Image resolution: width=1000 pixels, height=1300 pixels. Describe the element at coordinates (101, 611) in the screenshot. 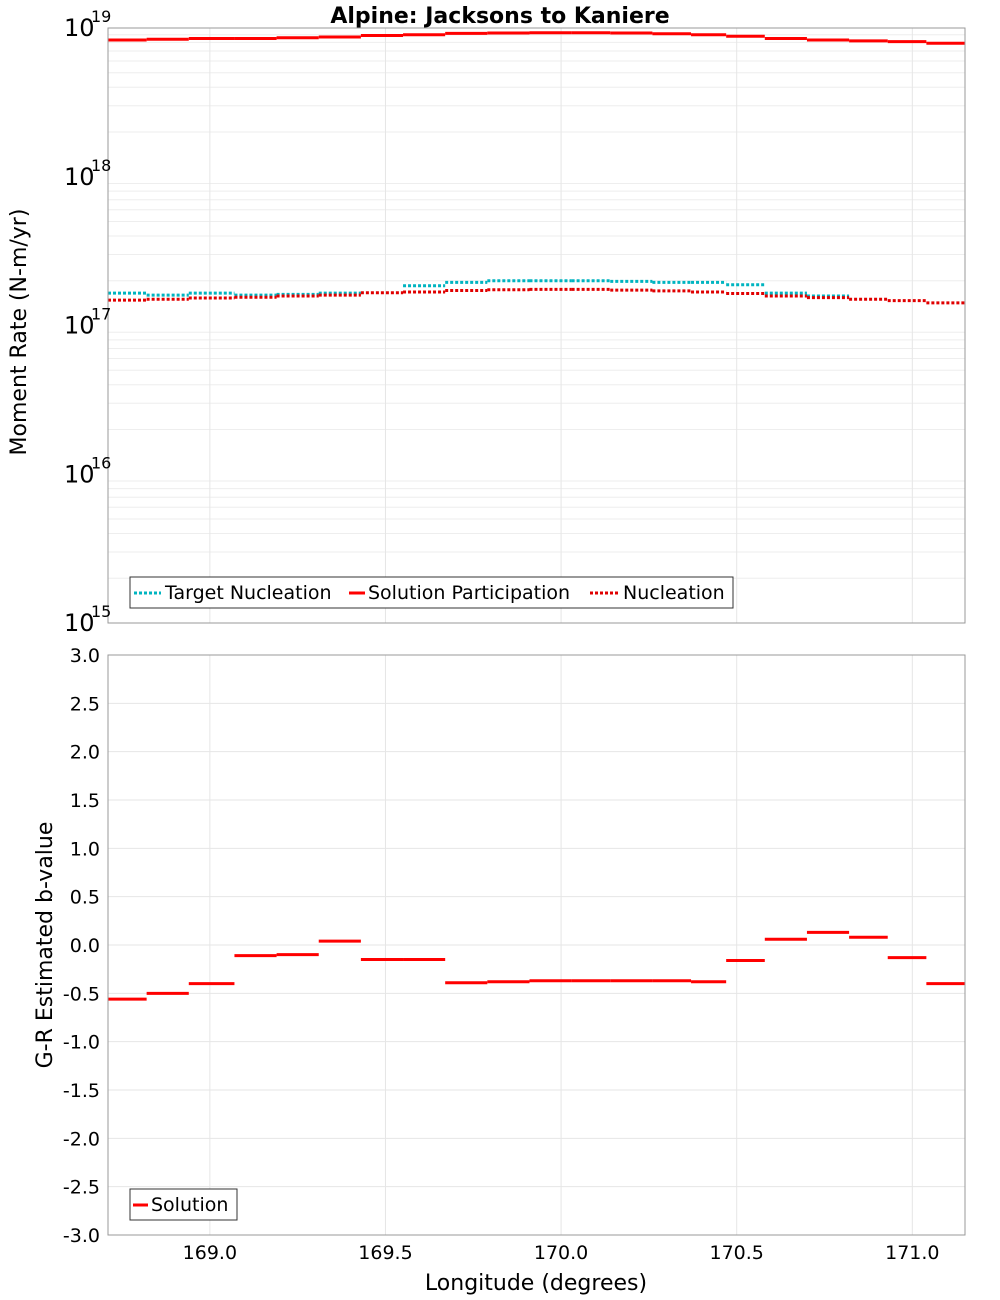

I see `moment-y-tick-exponent: 15` at that location.